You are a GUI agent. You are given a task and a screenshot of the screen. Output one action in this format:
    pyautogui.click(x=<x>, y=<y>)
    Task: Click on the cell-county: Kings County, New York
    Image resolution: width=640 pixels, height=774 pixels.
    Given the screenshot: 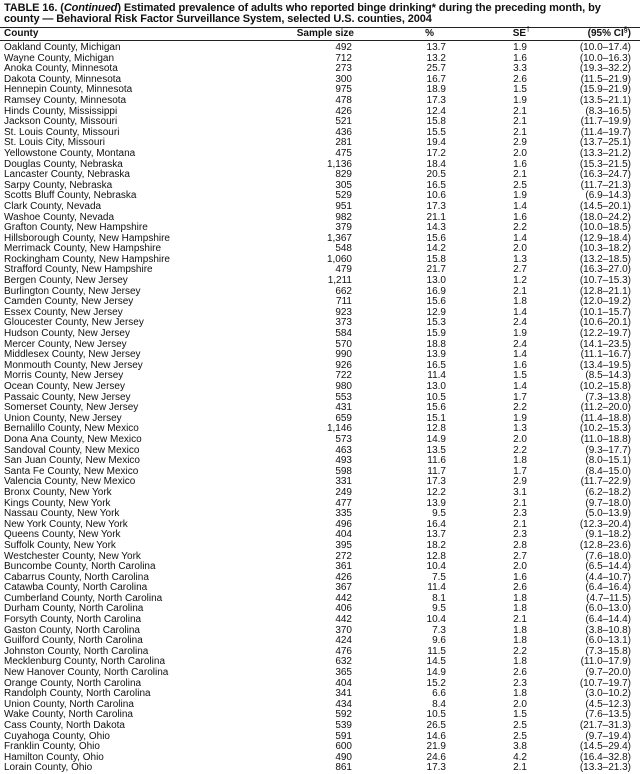 What is the action you would take?
    pyautogui.click(x=57, y=503)
    